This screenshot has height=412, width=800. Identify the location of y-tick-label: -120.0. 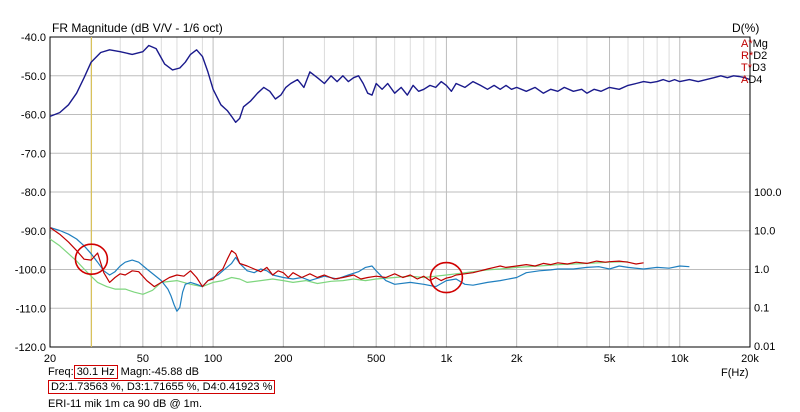
(30, 348).